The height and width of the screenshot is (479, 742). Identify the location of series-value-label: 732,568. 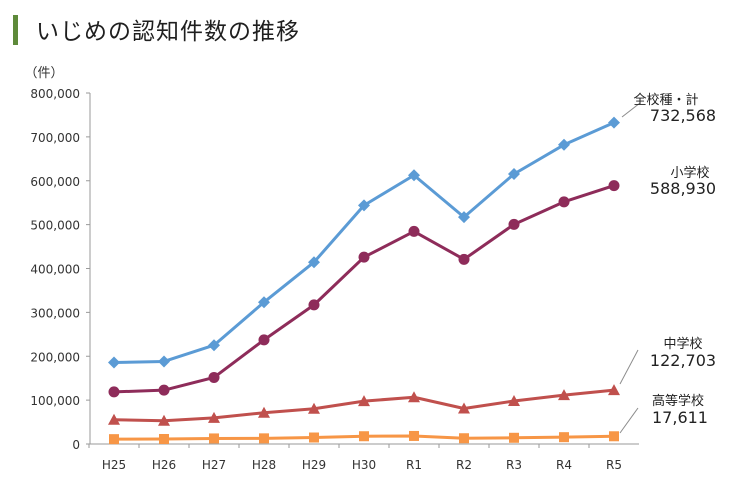
(683, 115).